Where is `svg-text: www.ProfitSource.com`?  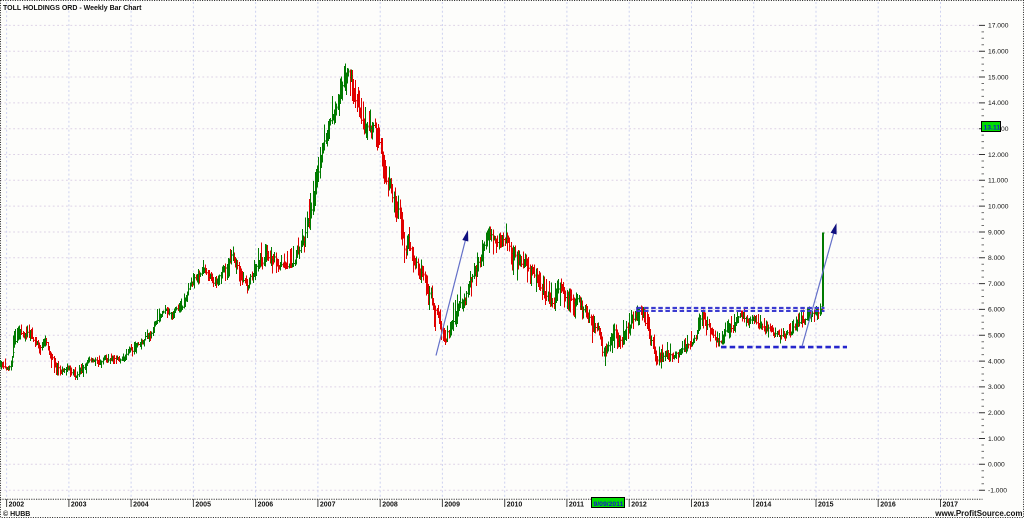 svg-text: www.ProfitSource.com is located at coordinates (978, 513).